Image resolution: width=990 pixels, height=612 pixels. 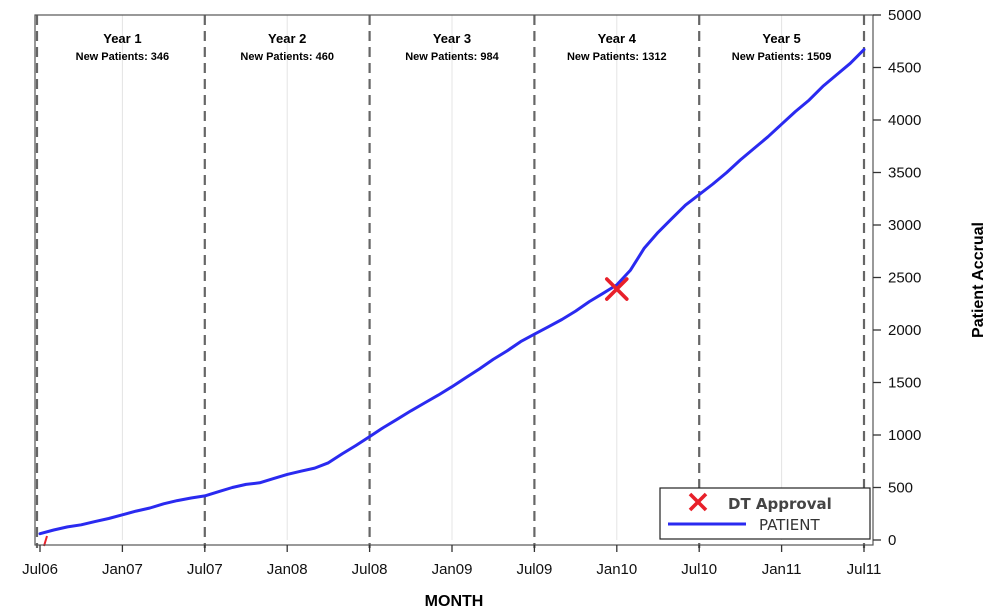 I want to click on period-title: Year 5, so click(x=781, y=38).